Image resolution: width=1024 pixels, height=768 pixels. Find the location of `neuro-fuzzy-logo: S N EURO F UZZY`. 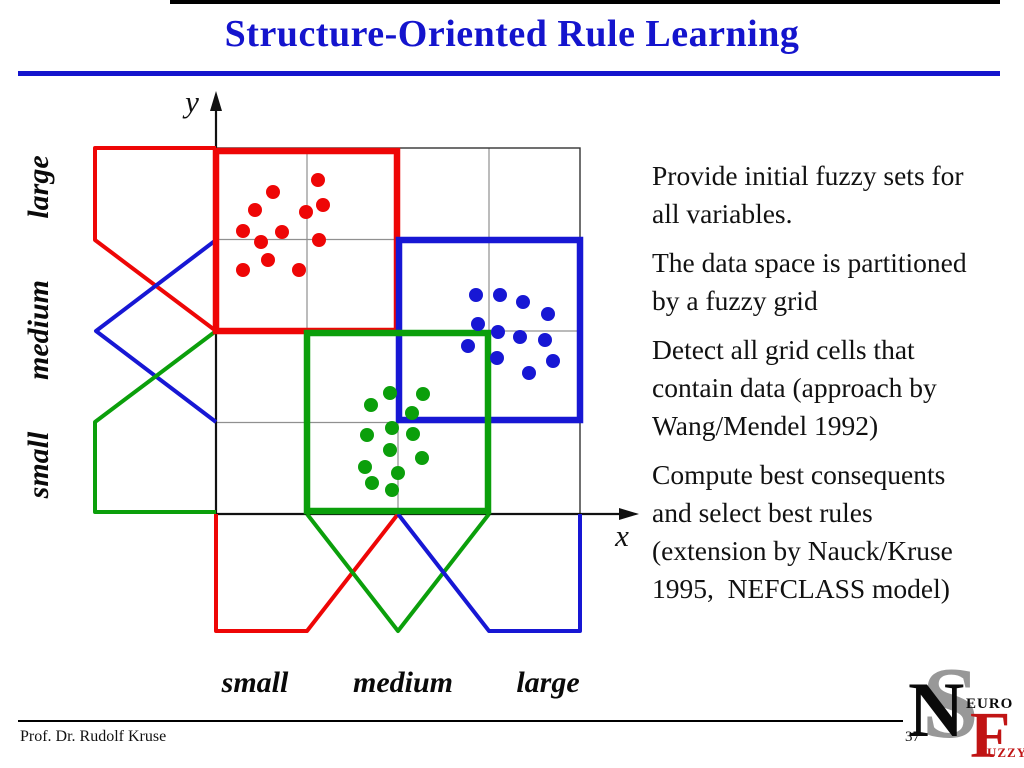

neuro-fuzzy-logo: S N EURO F UZZY is located at coordinates (962, 706).